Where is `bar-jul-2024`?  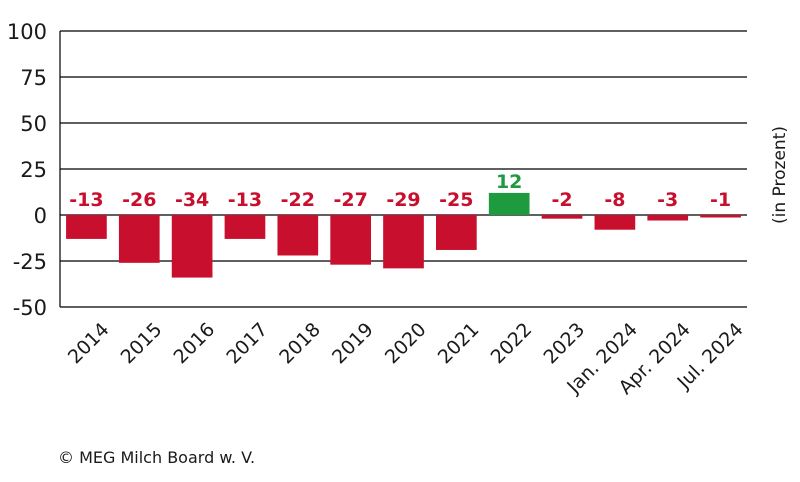
bar-jul-2024 is located at coordinates (720, 216).